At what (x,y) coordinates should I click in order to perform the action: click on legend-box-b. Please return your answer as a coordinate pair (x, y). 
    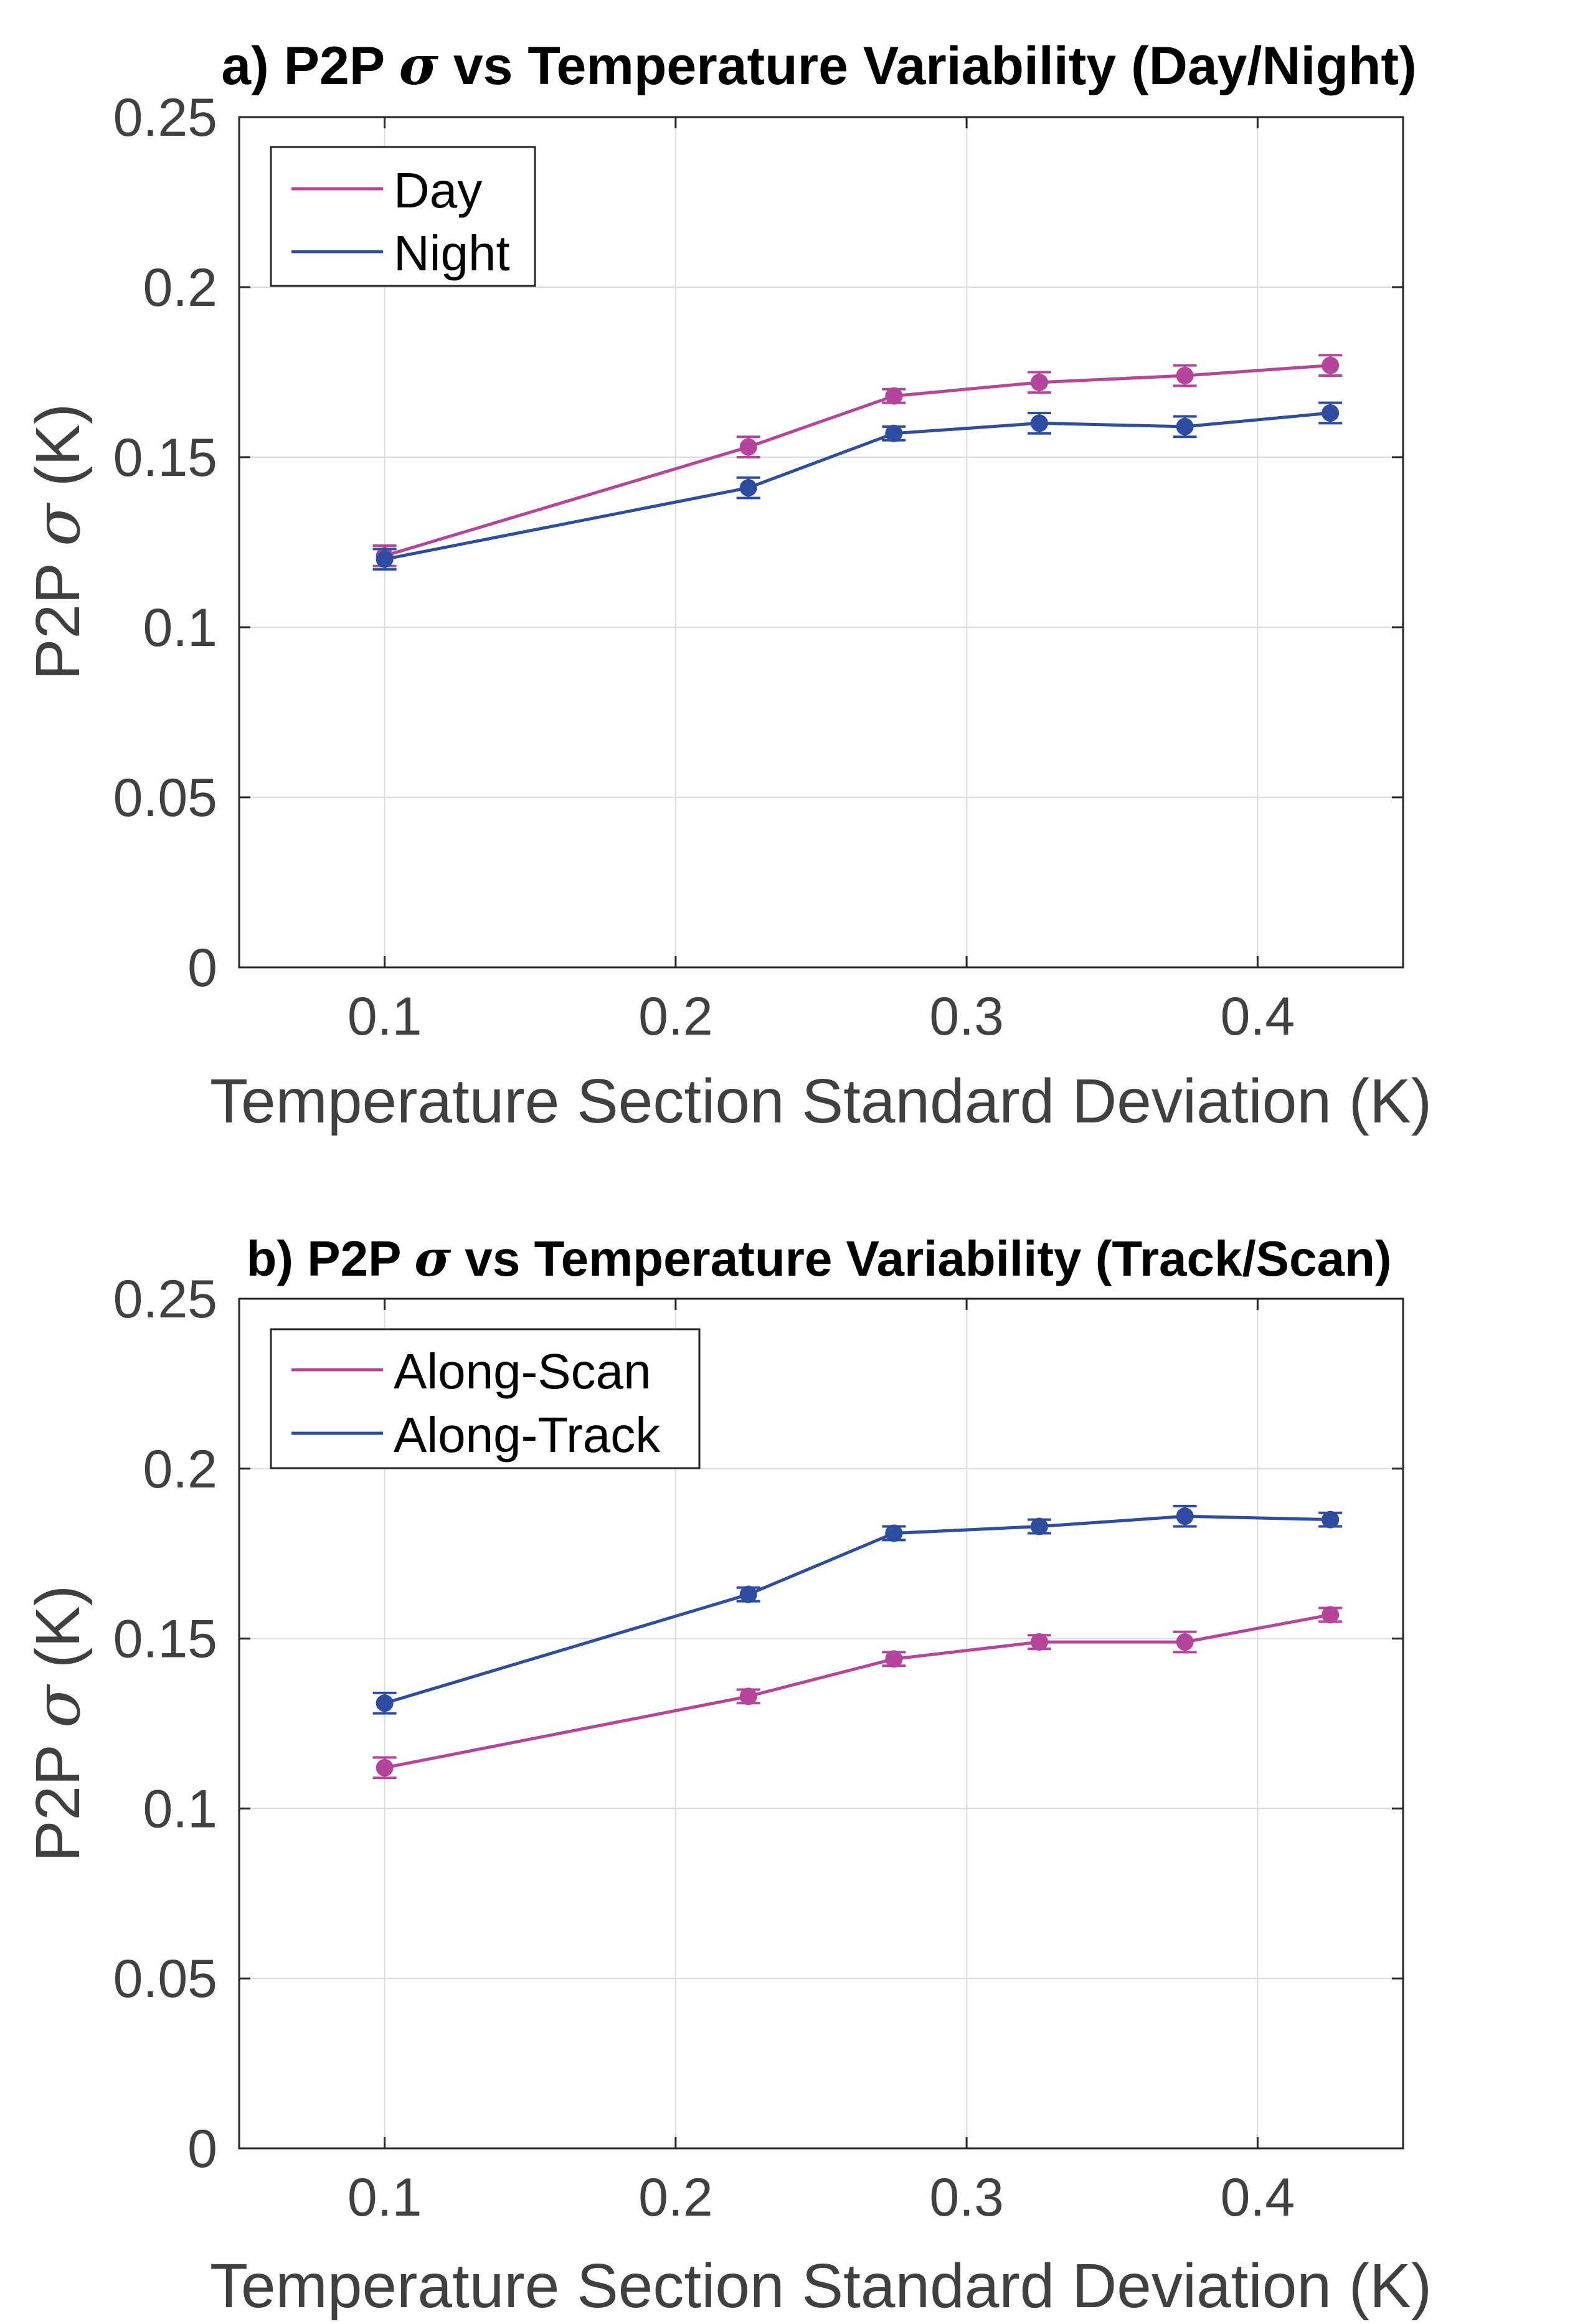
    Looking at the image, I should click on (485, 1398).